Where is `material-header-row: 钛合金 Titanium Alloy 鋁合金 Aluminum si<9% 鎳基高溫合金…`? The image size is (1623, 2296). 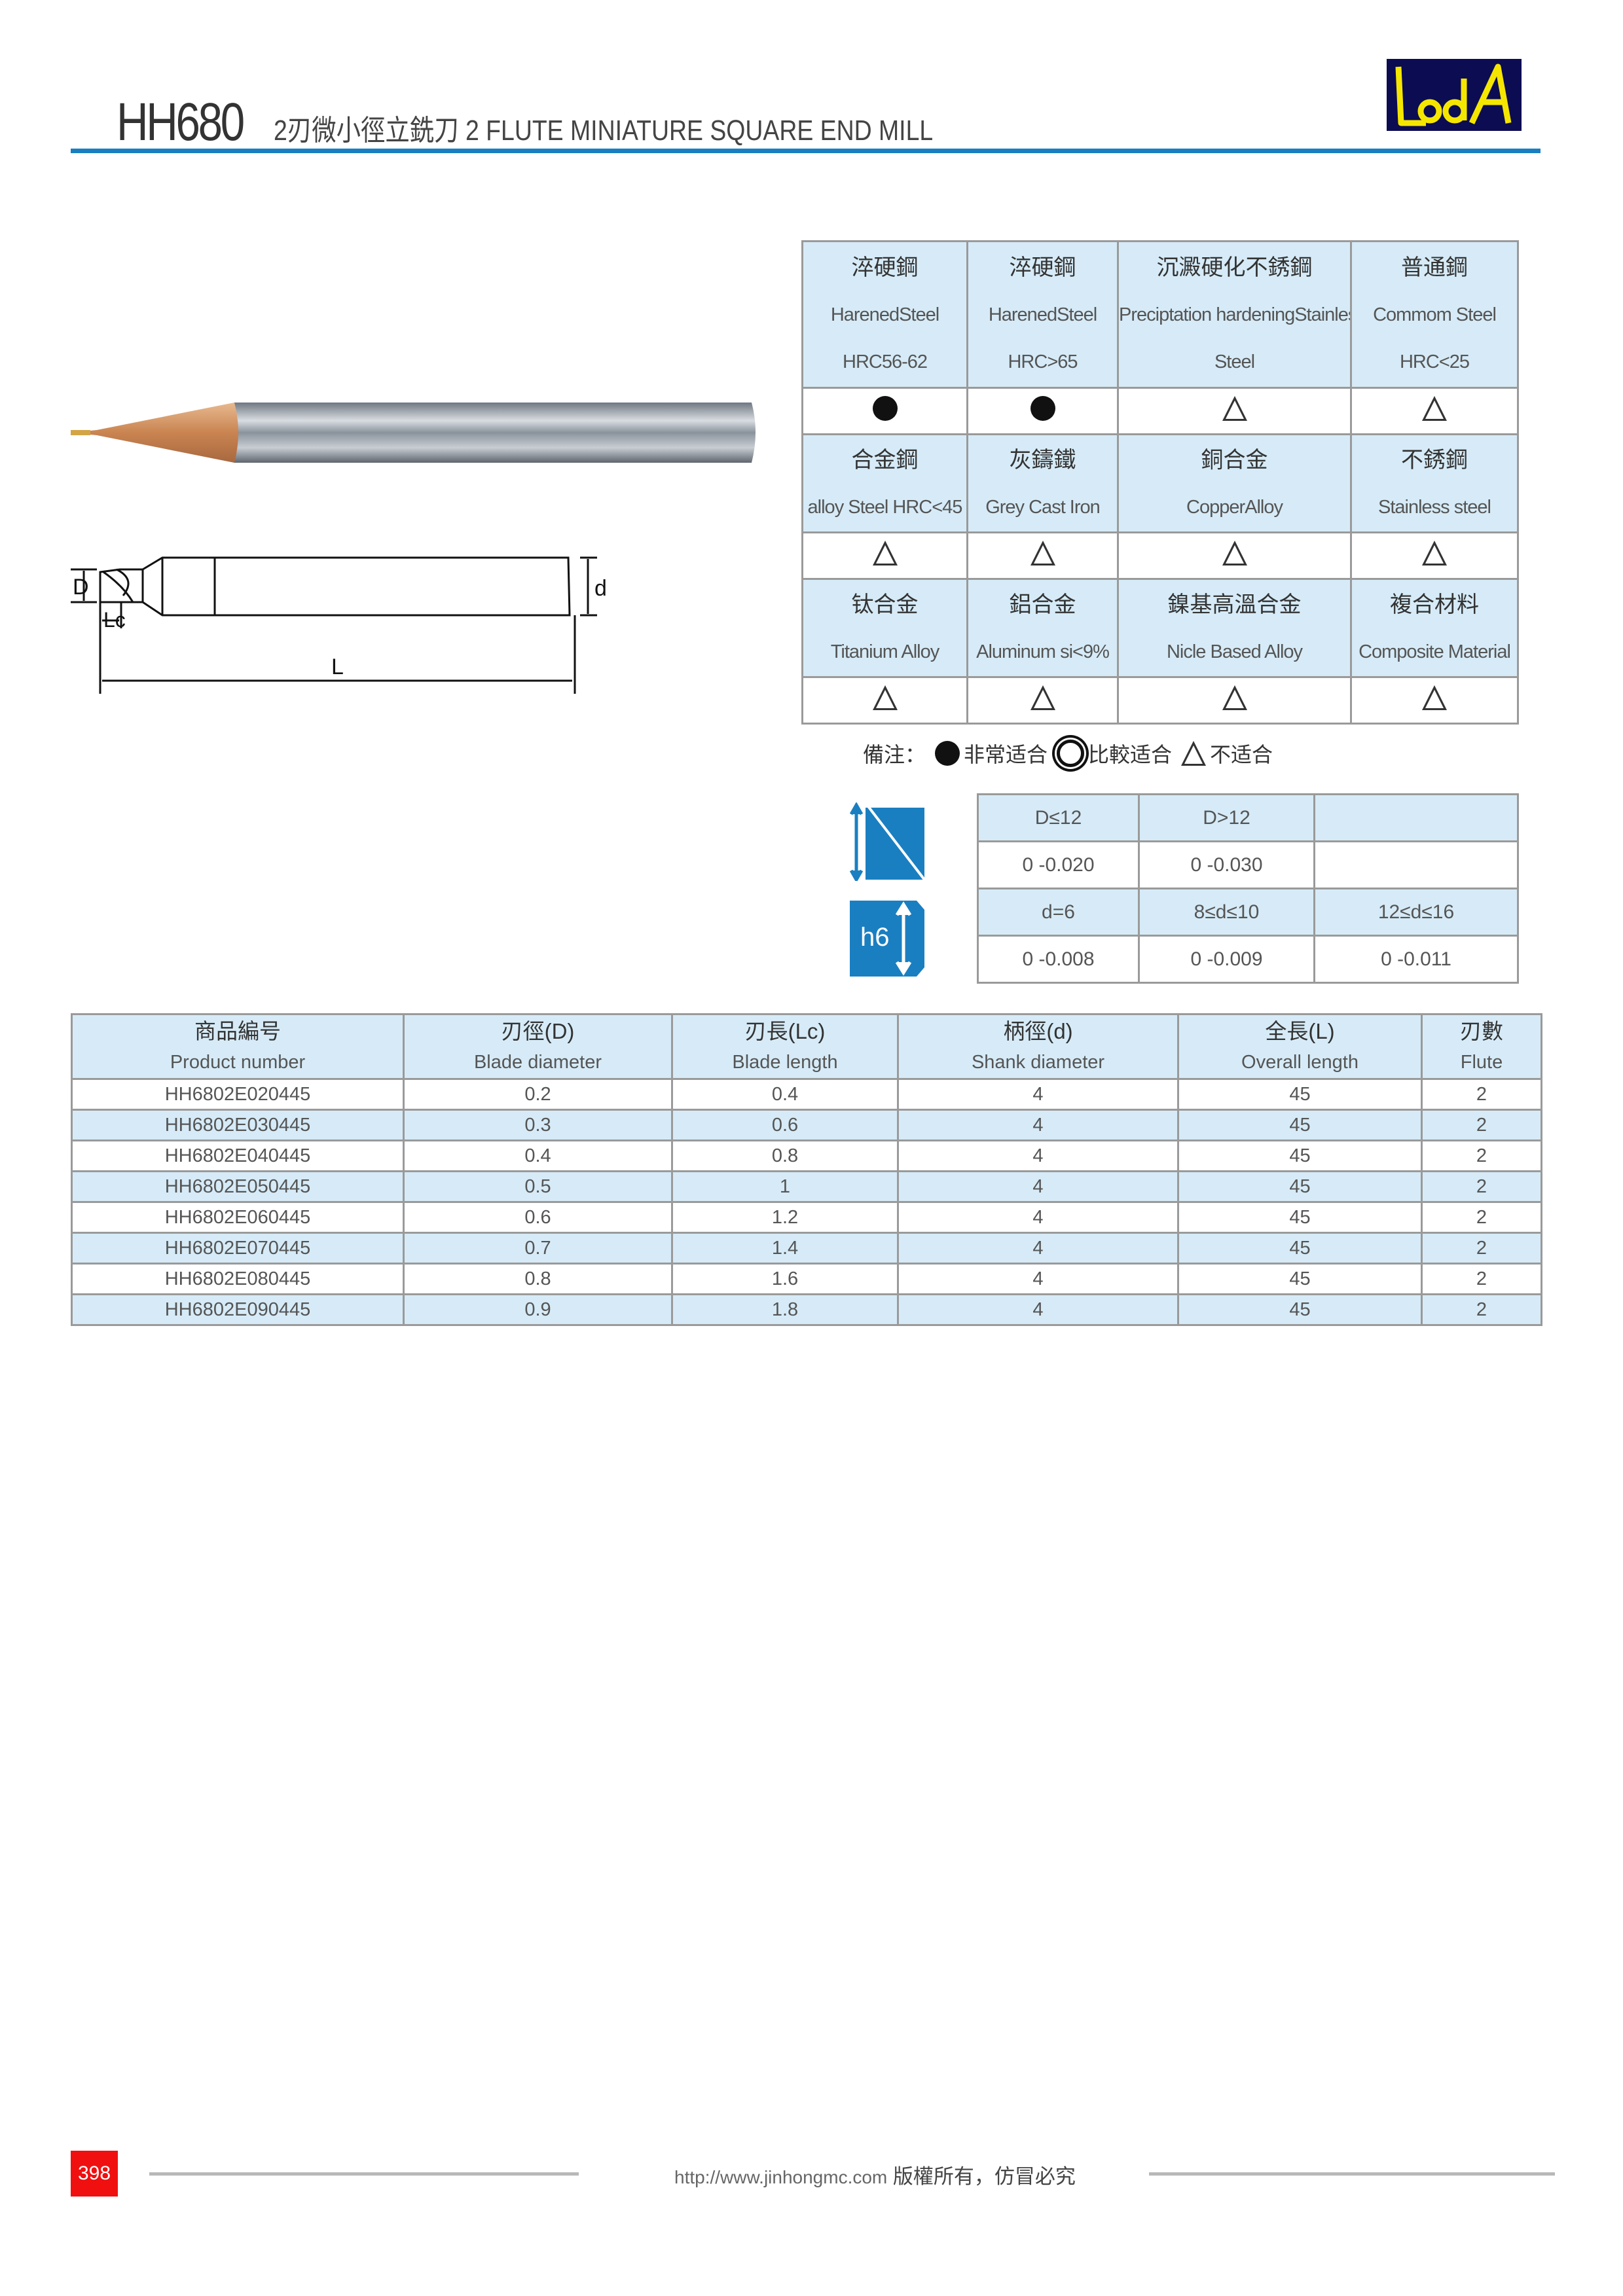 material-header-row: 钛合金 Titanium Alloy 鋁合金 Aluminum si<9% 鎳基高溫合金… is located at coordinates (1160, 628).